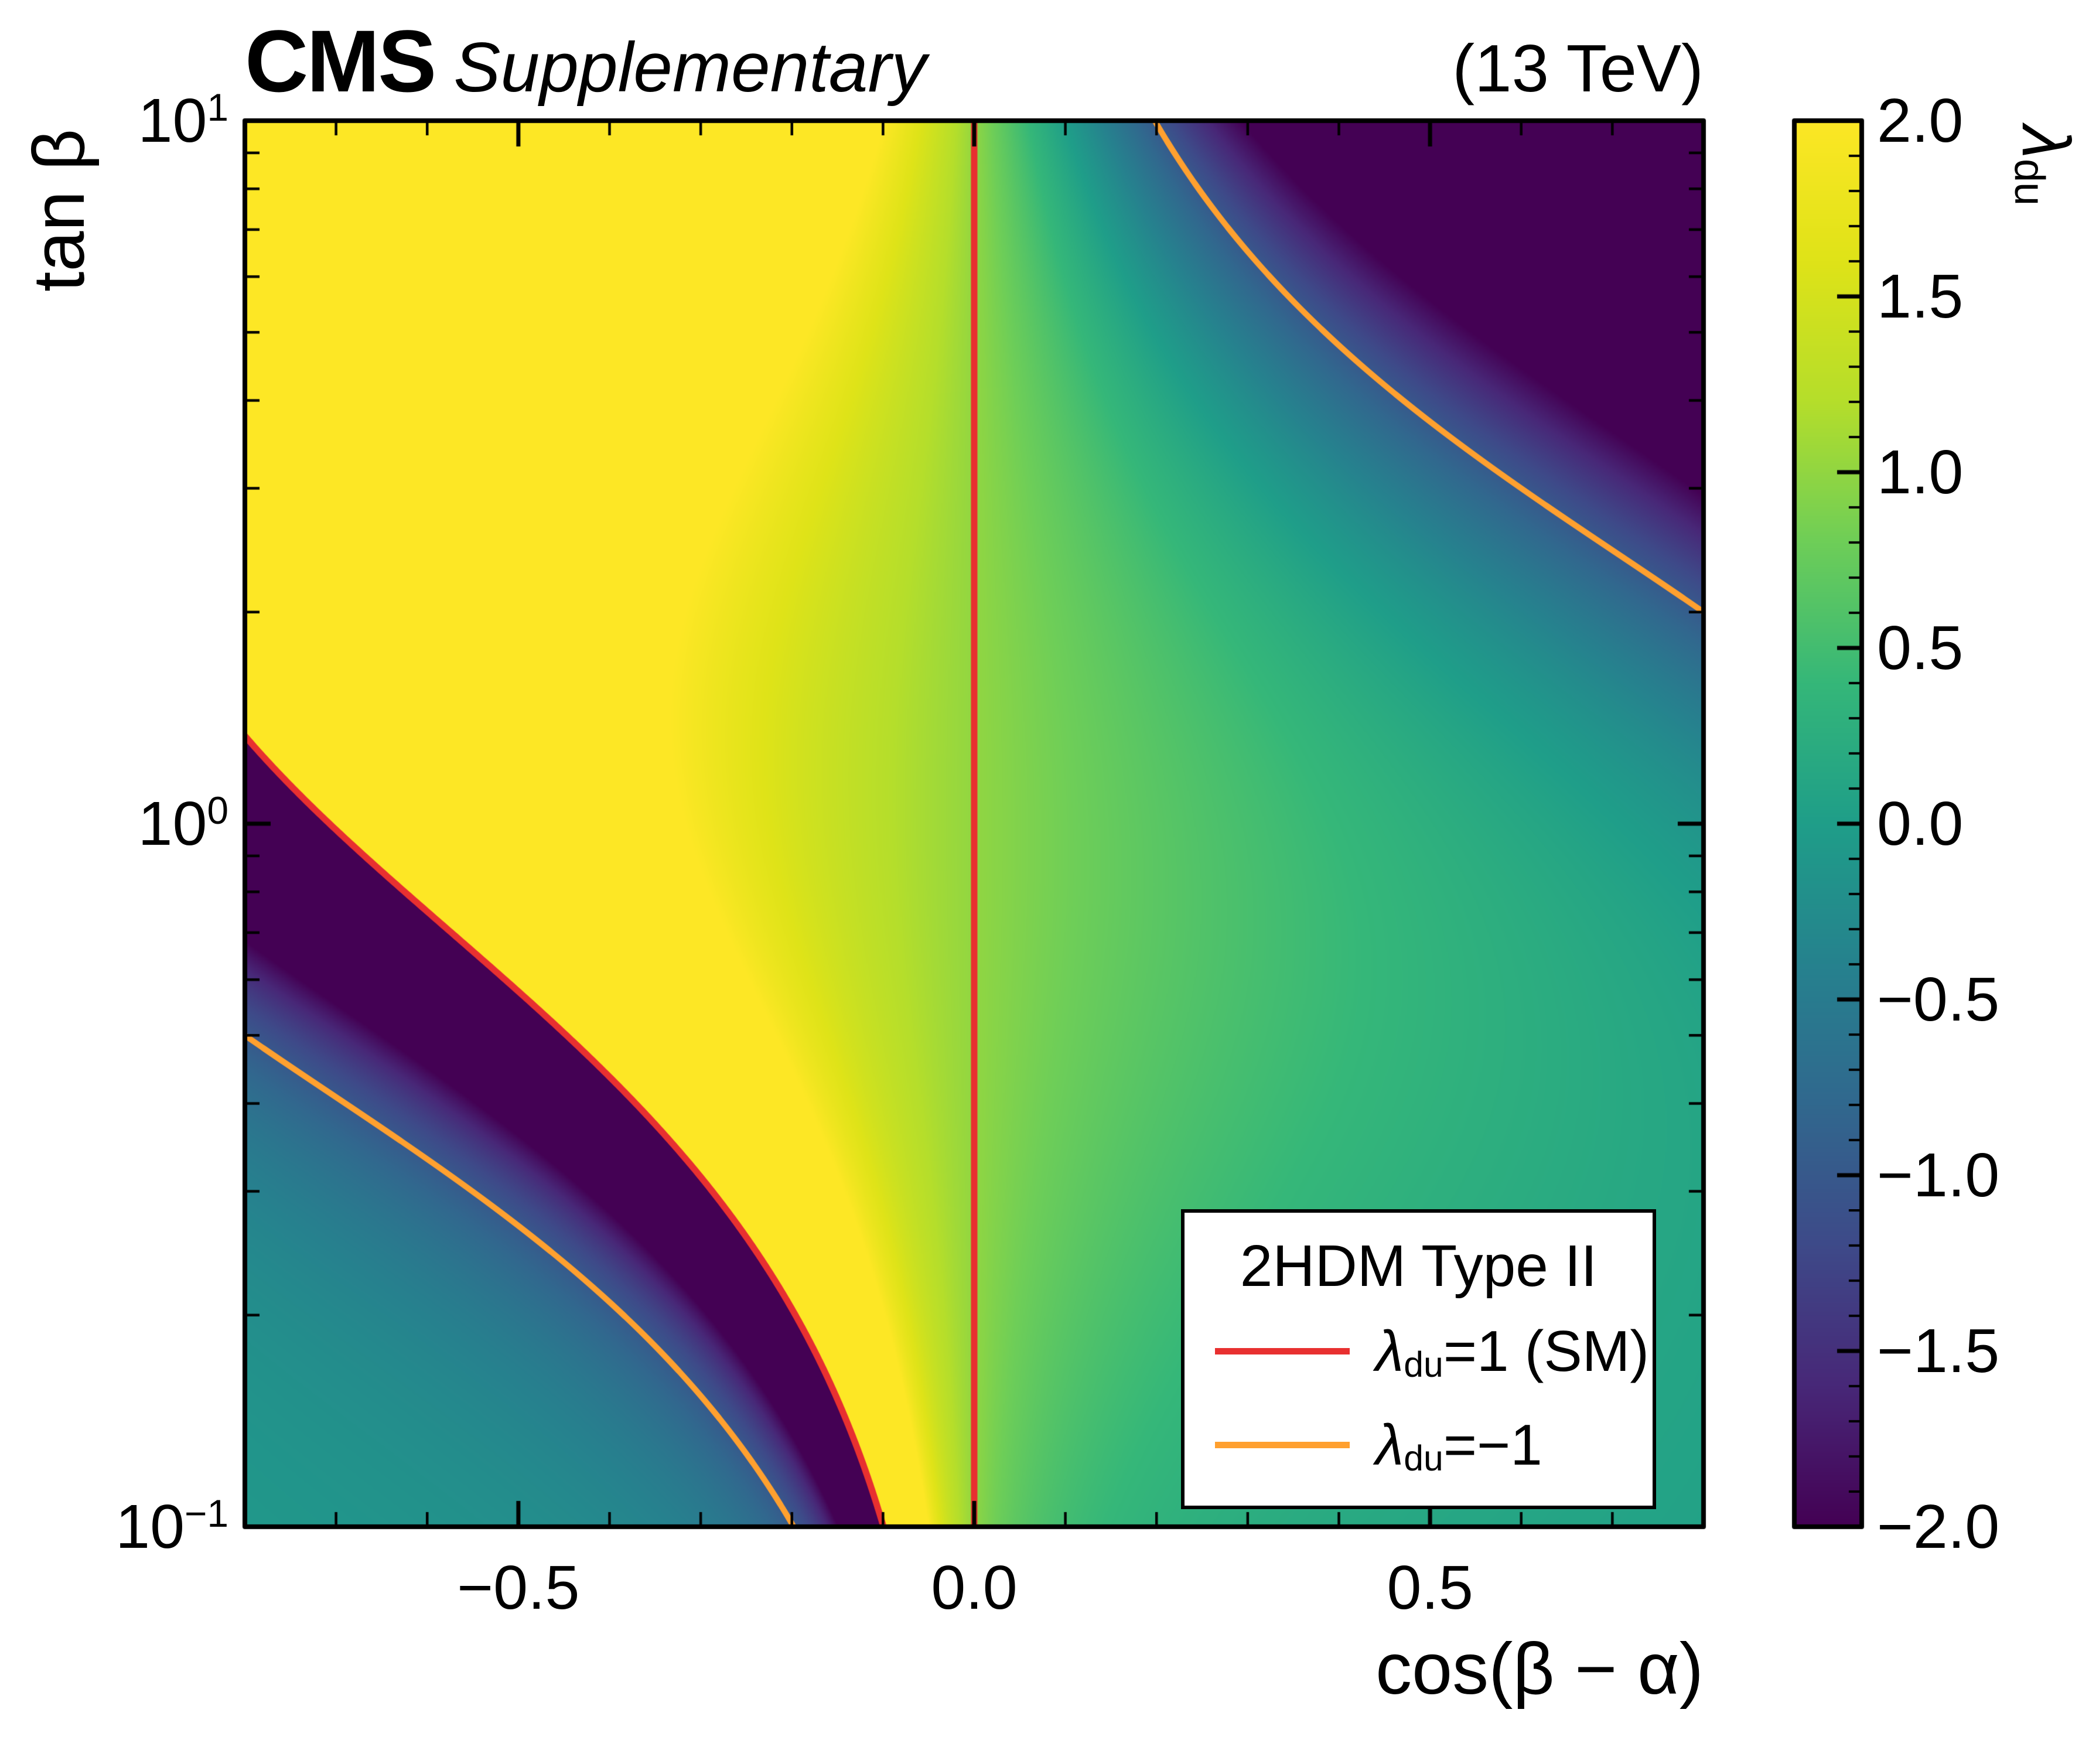 The width and height of the screenshot is (2089, 1764). I want to click on colorbar-tick-label: −0.5, so click(1938, 999).